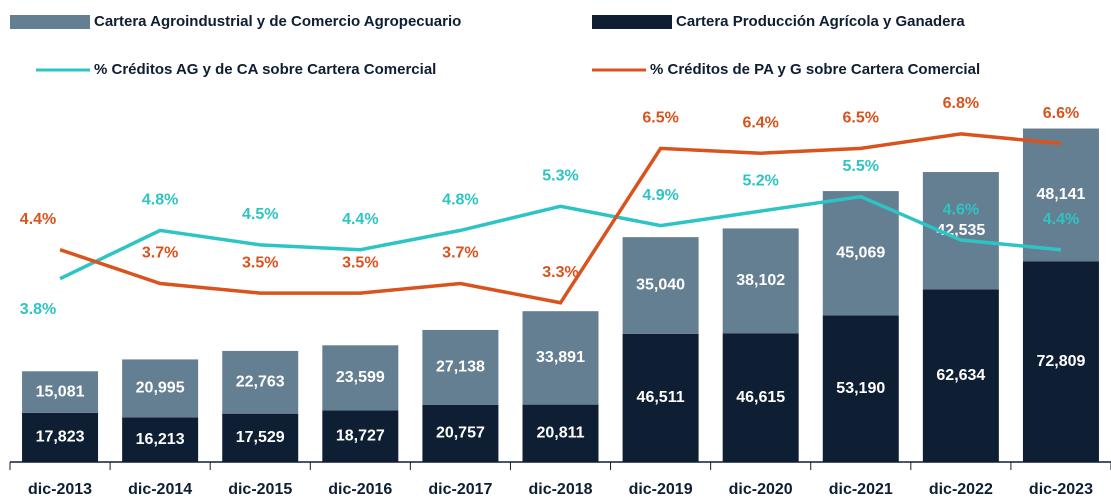  I want to click on line-label: 5.5%, so click(861, 166).